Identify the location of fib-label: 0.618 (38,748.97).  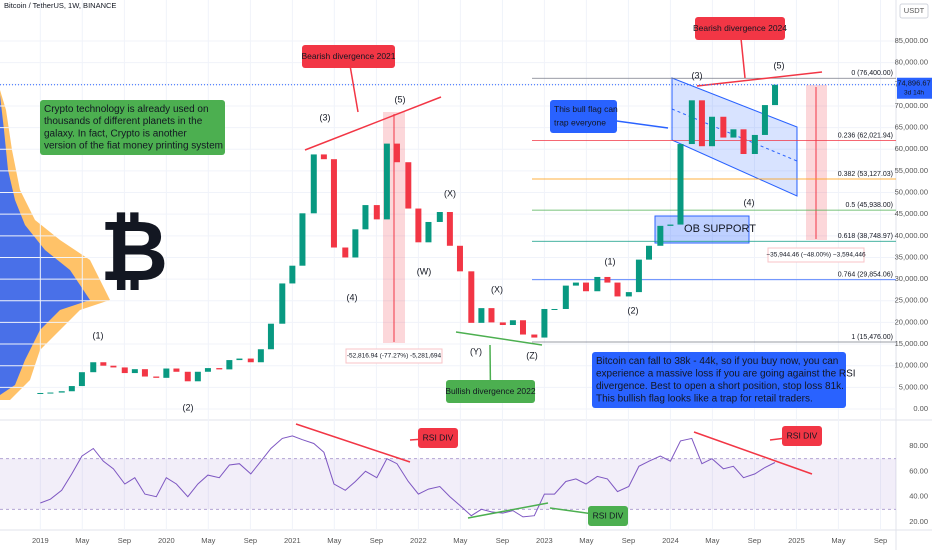
(865, 236).